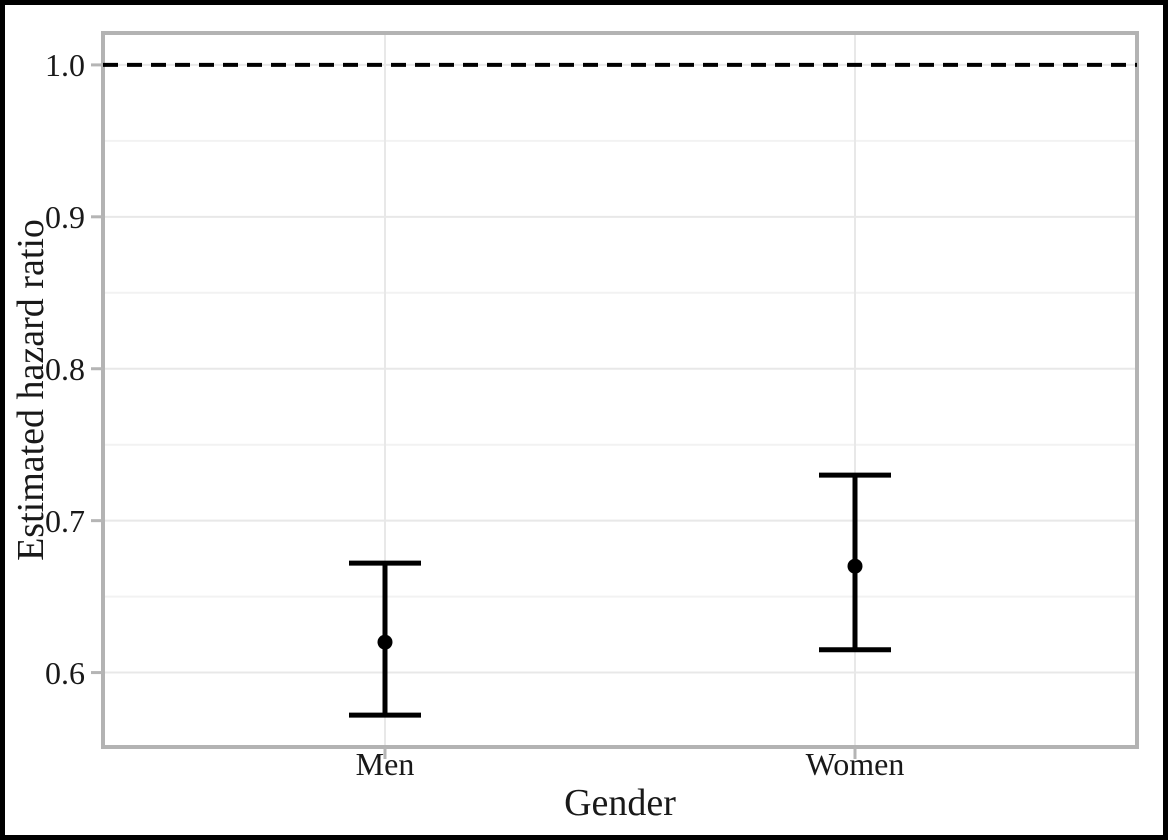 The width and height of the screenshot is (1168, 840). Describe the element at coordinates (65, 217) in the screenshot. I see `y-tick-label: 0.9` at that location.